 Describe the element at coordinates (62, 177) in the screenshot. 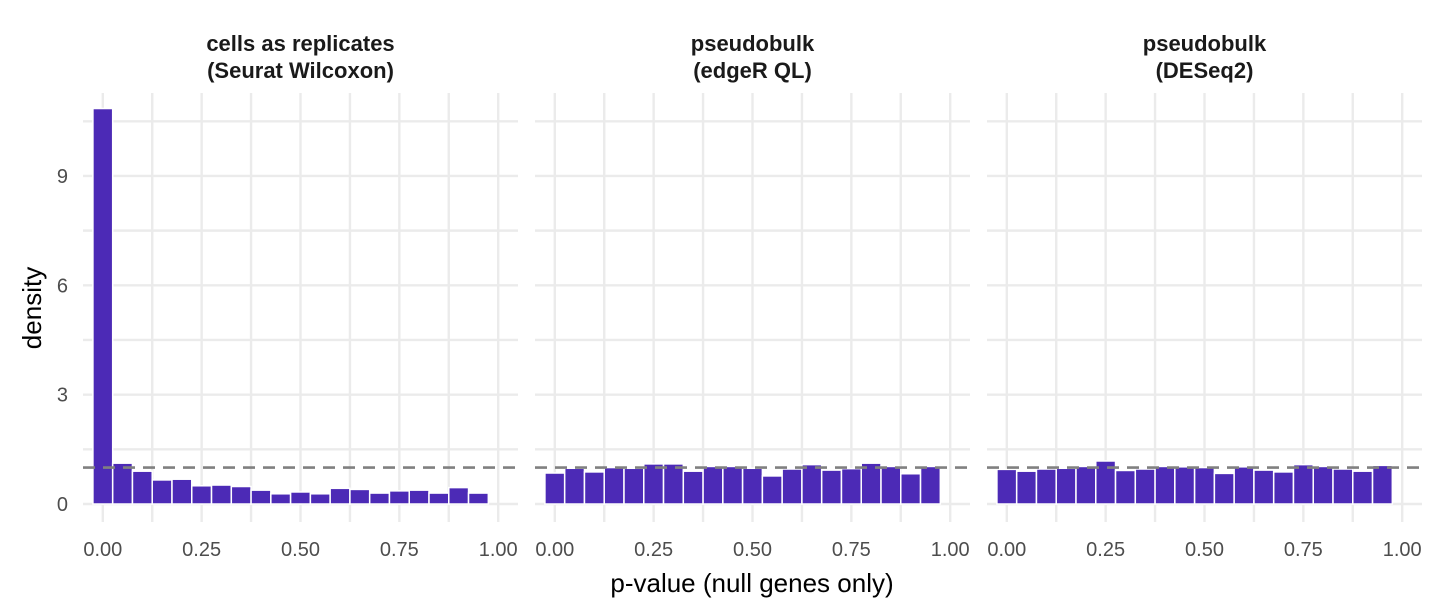

I see `y-tick-label: 9` at that location.